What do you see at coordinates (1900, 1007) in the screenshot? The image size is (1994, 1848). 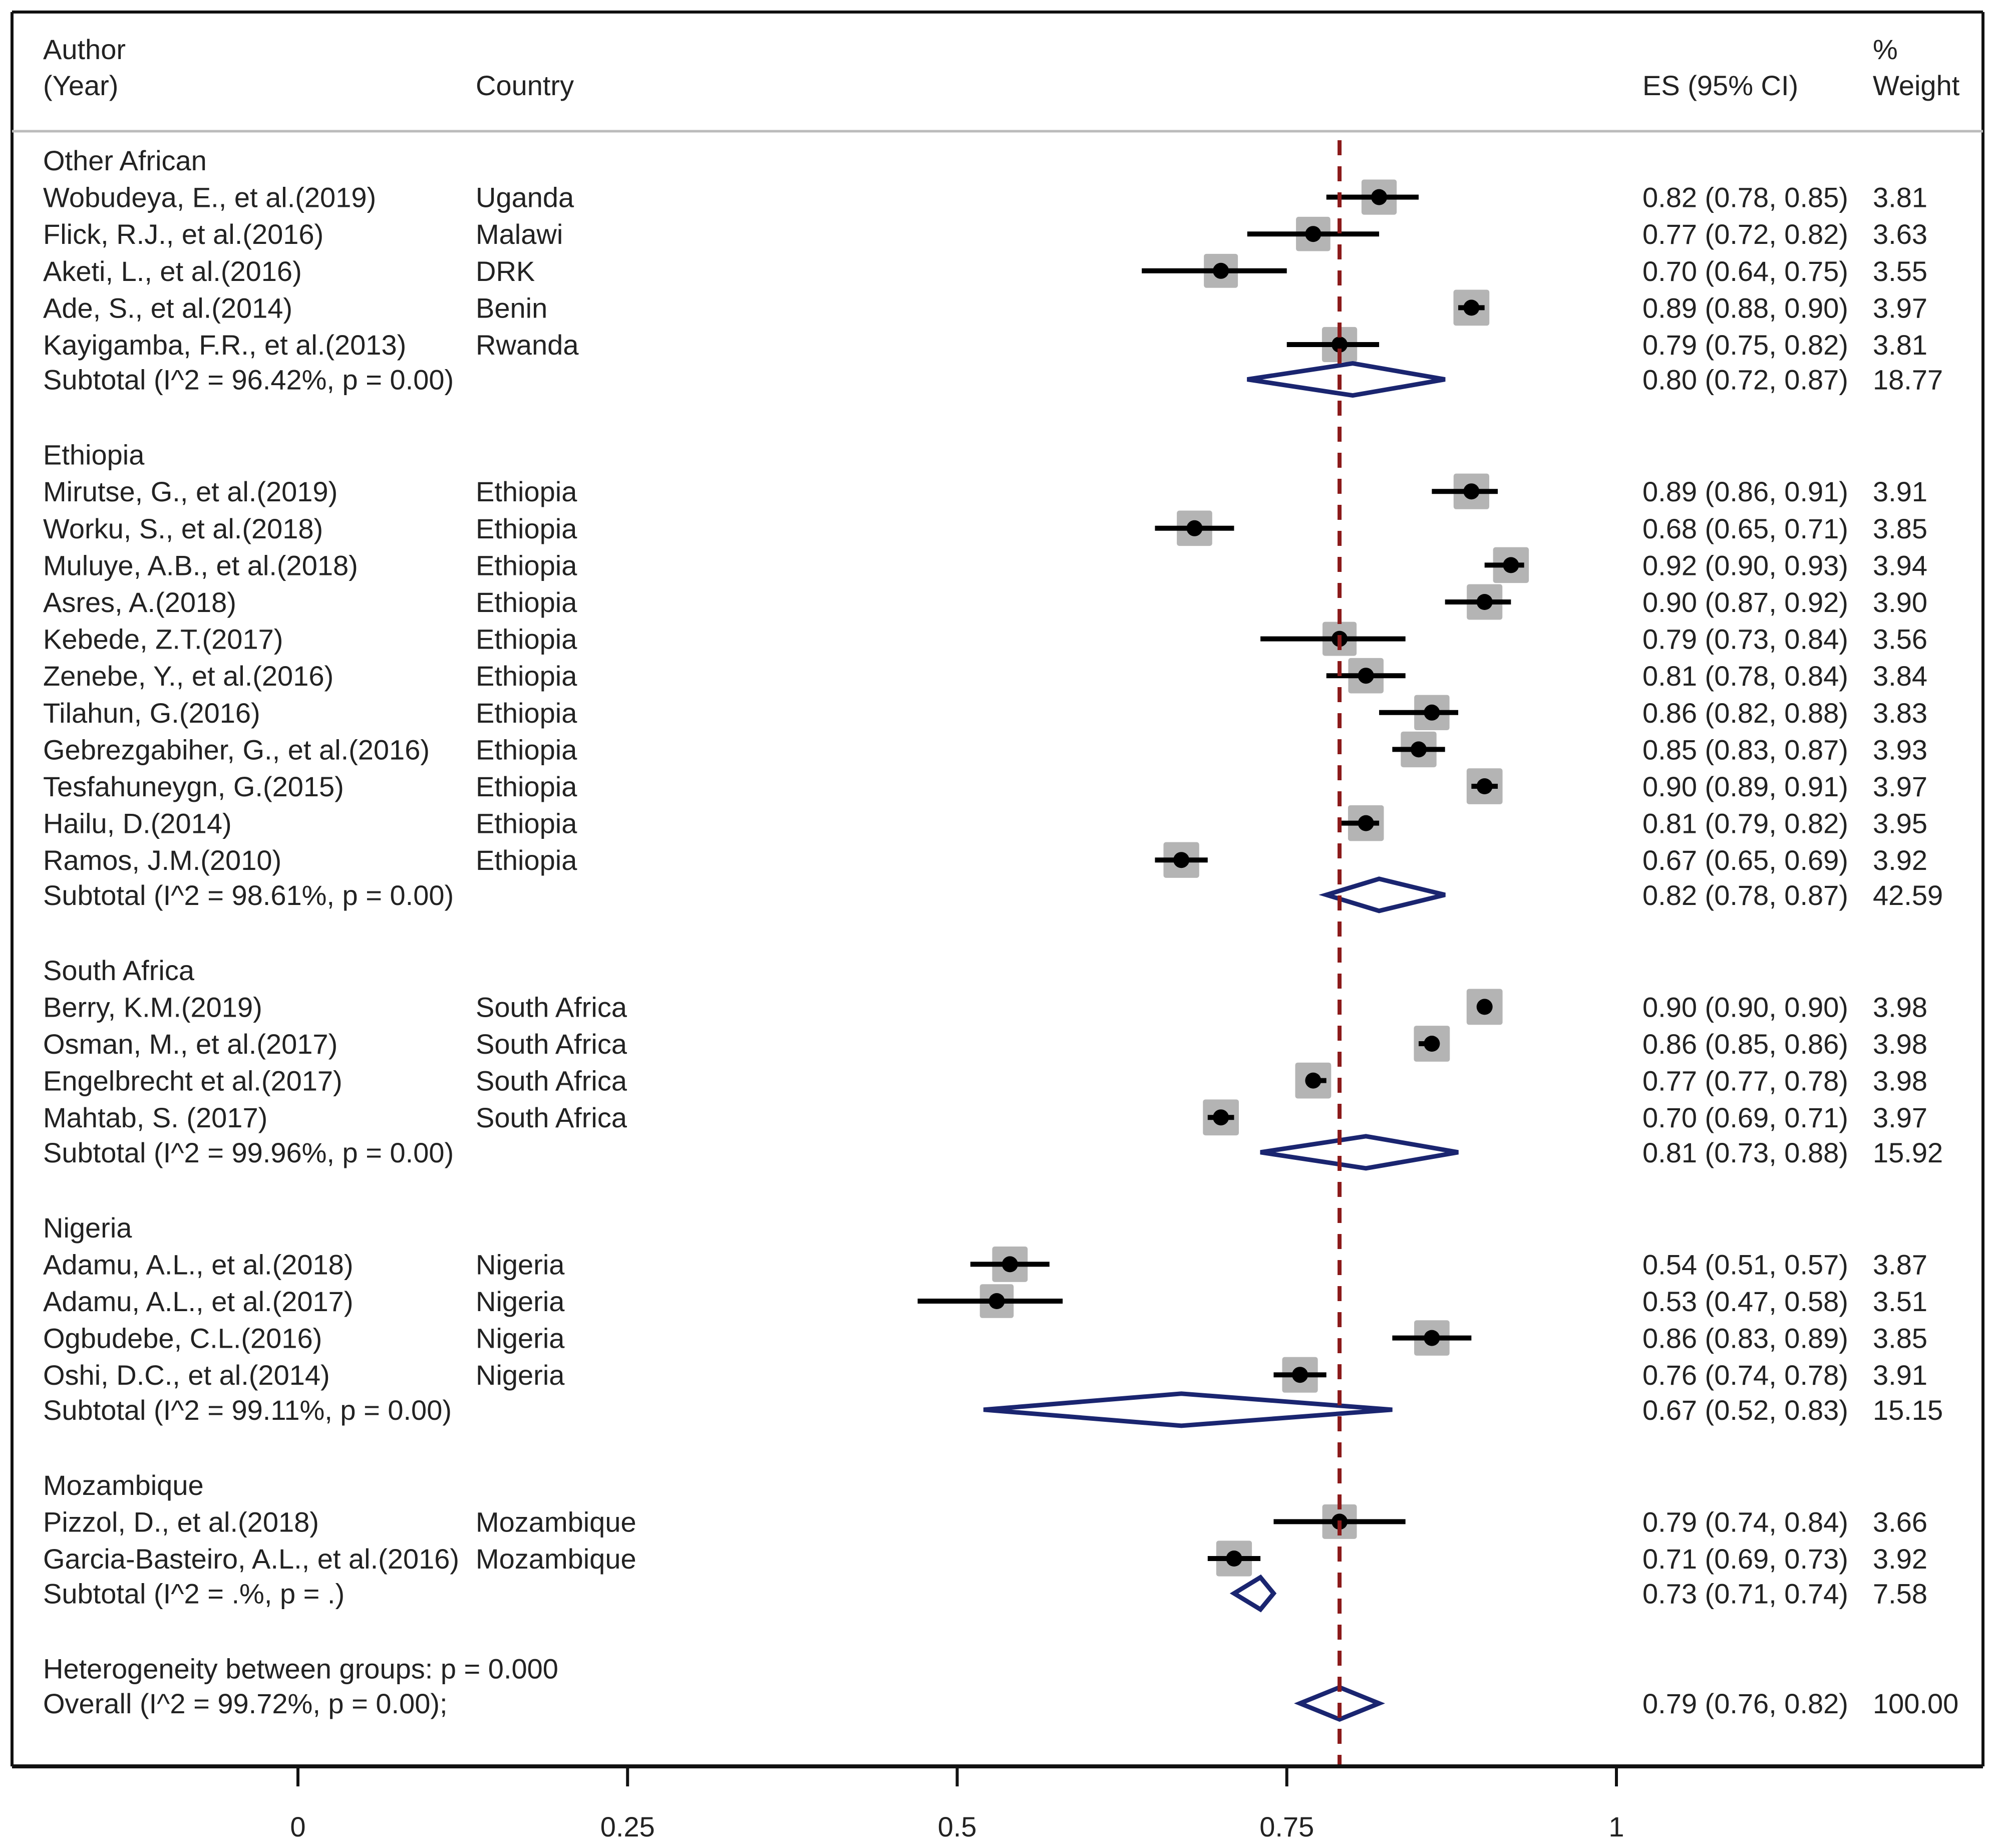 I see `study-weight: 3.98` at bounding box center [1900, 1007].